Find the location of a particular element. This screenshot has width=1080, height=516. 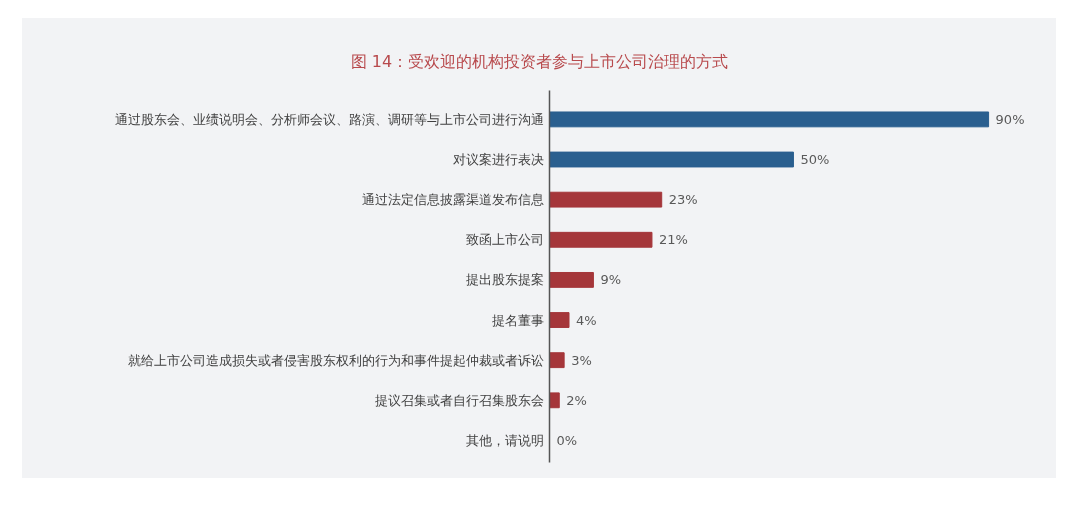

y-tick-label: 提出股东提案 is located at coordinates (504, 280).